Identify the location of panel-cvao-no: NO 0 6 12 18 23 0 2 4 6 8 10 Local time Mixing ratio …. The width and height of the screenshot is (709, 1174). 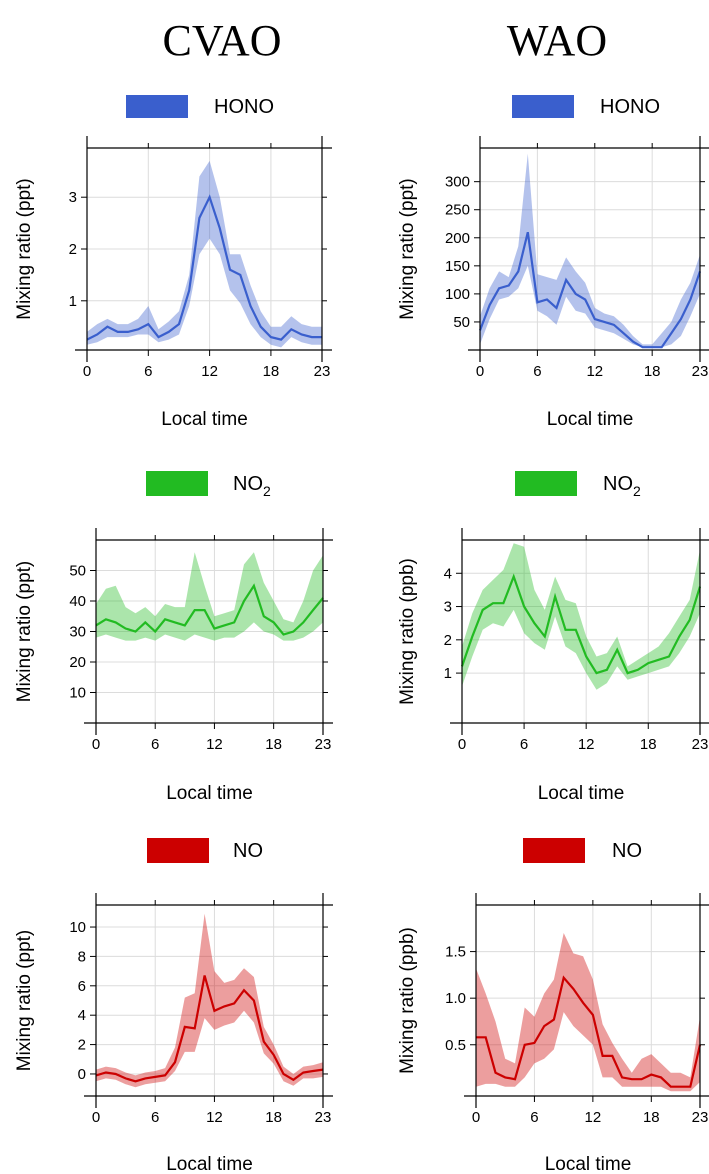
(173, 1006).